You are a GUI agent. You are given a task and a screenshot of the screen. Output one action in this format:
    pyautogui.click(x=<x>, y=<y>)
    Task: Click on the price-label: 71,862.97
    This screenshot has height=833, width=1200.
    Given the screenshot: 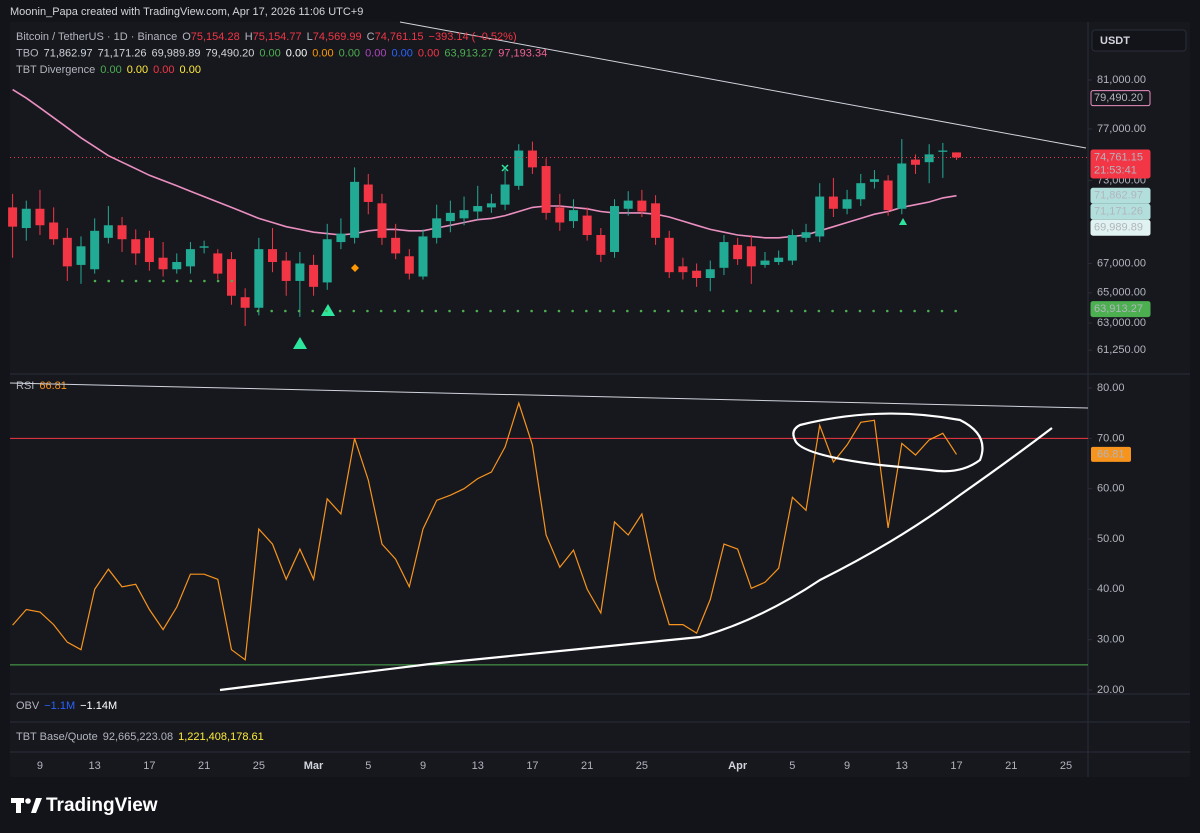 What is the action you would take?
    pyautogui.click(x=1118, y=196)
    